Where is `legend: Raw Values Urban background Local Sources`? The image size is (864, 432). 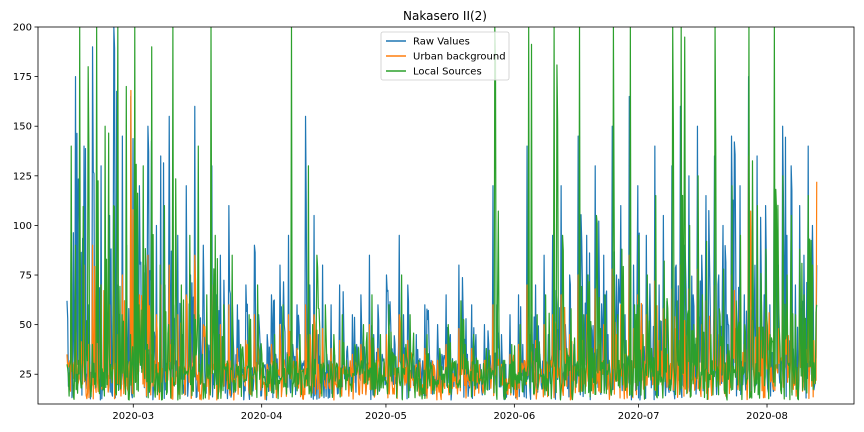
legend: Raw Values Urban background Local Sources is located at coordinates (445, 56).